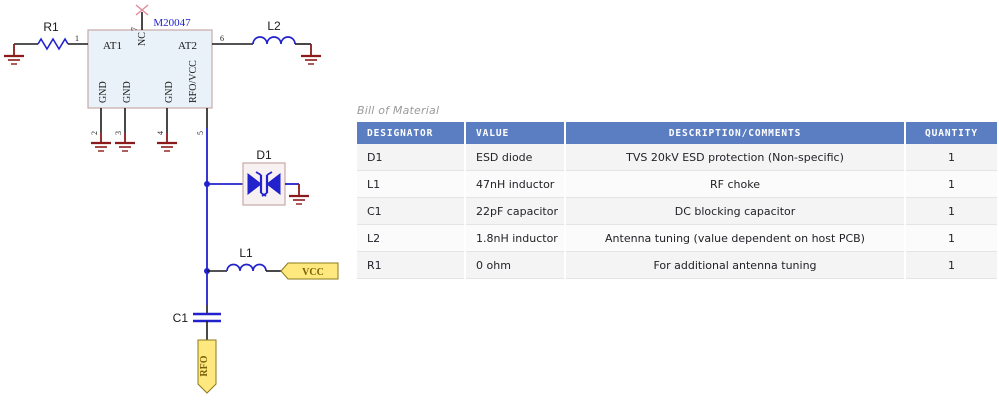 The width and height of the screenshot is (999, 401). What do you see at coordinates (515, 184) in the screenshot?
I see `cell-value: 47nH inductor` at bounding box center [515, 184].